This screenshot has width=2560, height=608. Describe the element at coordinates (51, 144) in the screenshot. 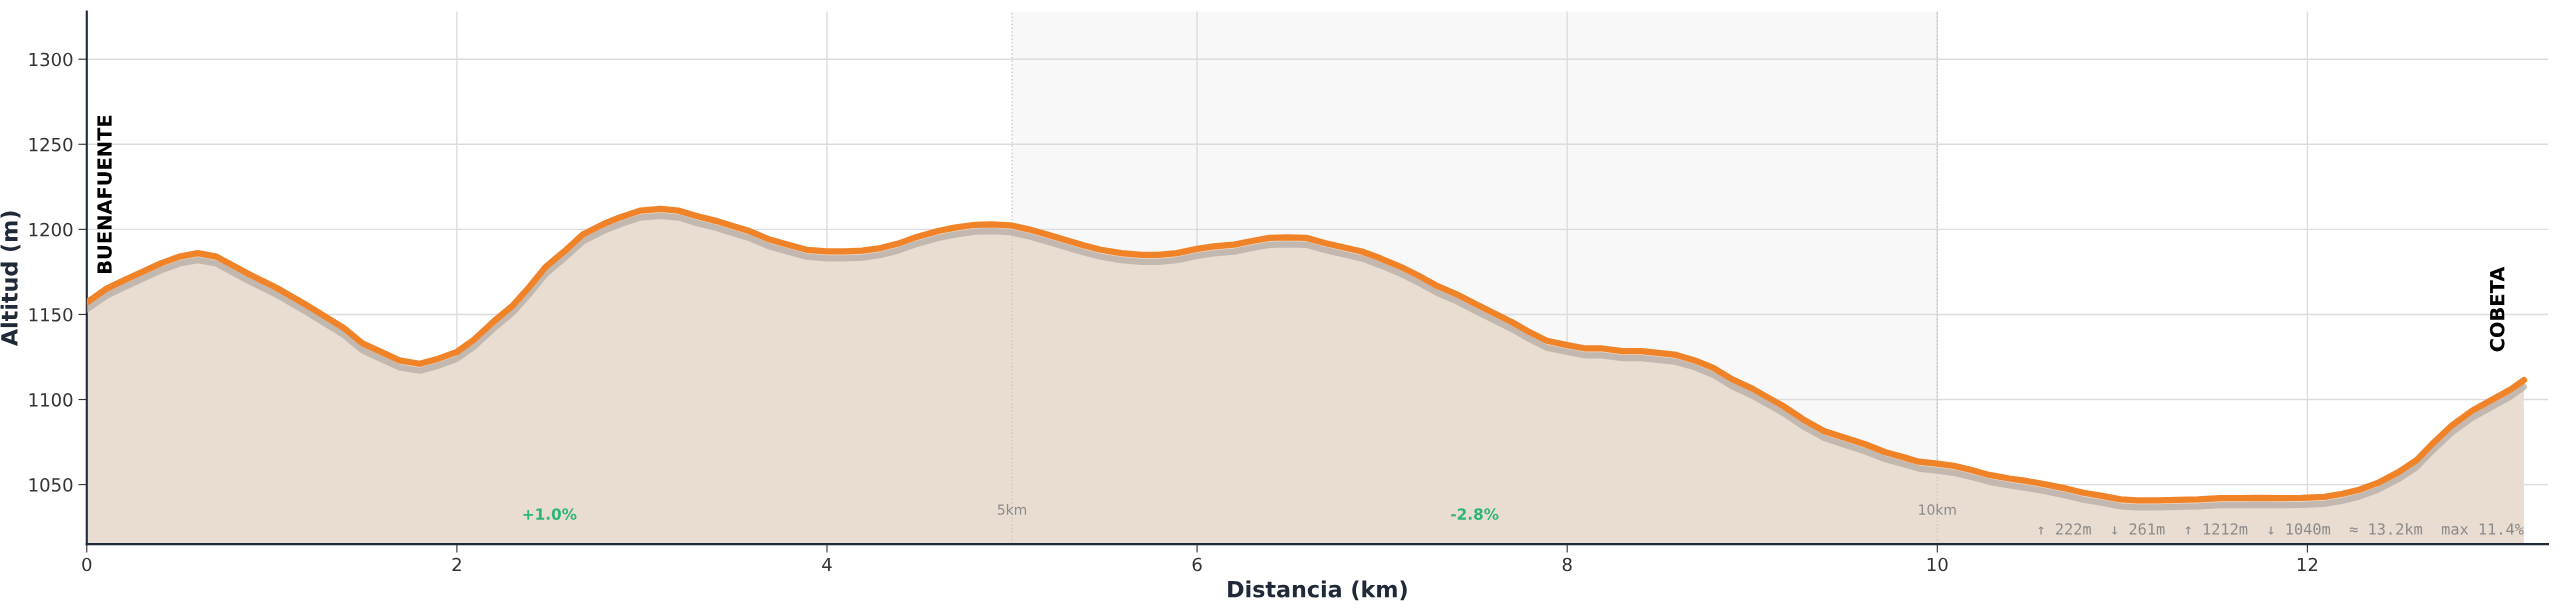

I see `y-tick-label: 1250` at that location.